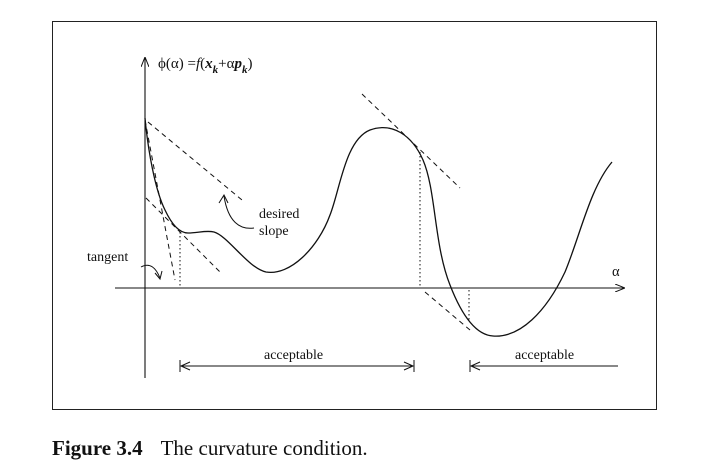 The image size is (720, 476). Describe the element at coordinates (293, 355) in the screenshot. I see `acceptable-label-1: acceptable` at that location.